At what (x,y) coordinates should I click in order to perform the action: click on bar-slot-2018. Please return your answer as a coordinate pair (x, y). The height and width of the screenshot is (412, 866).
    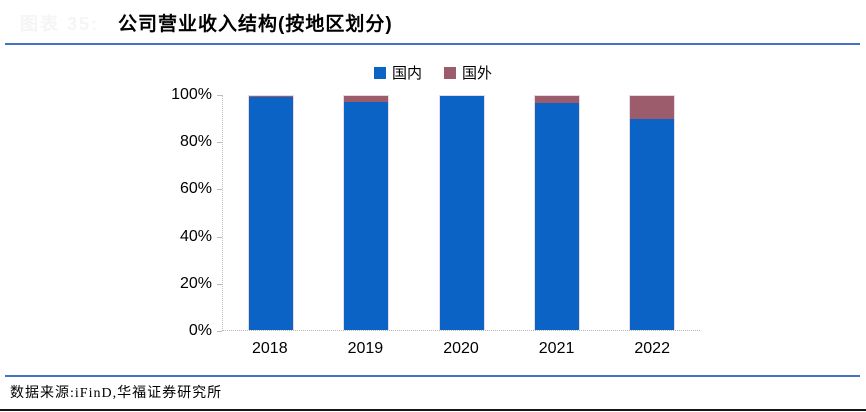
    Looking at the image, I should click on (270, 212).